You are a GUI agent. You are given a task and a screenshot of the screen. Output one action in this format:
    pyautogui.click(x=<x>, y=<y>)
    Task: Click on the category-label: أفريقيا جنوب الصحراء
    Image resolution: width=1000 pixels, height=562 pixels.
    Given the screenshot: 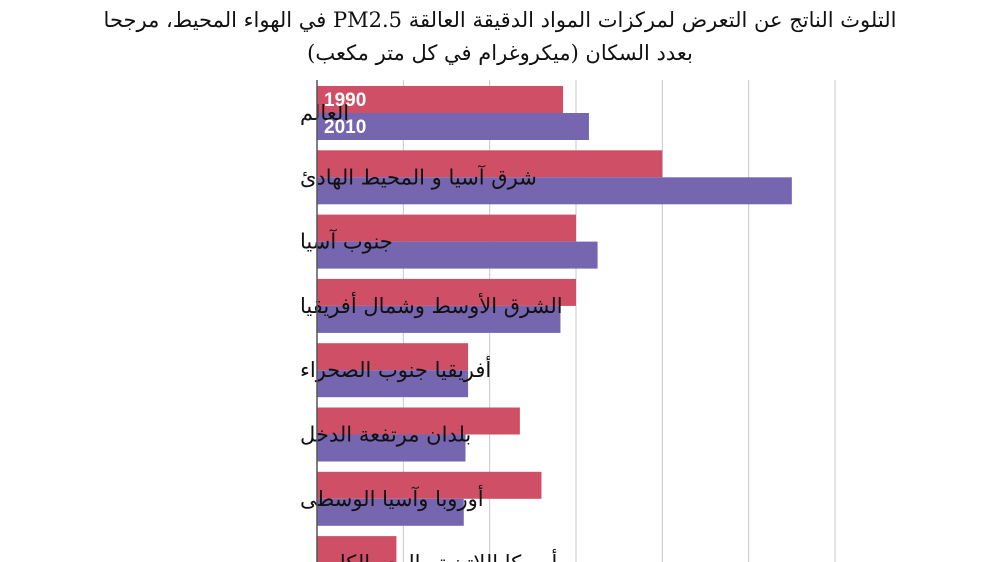 What is the action you would take?
    pyautogui.click(x=395, y=369)
    